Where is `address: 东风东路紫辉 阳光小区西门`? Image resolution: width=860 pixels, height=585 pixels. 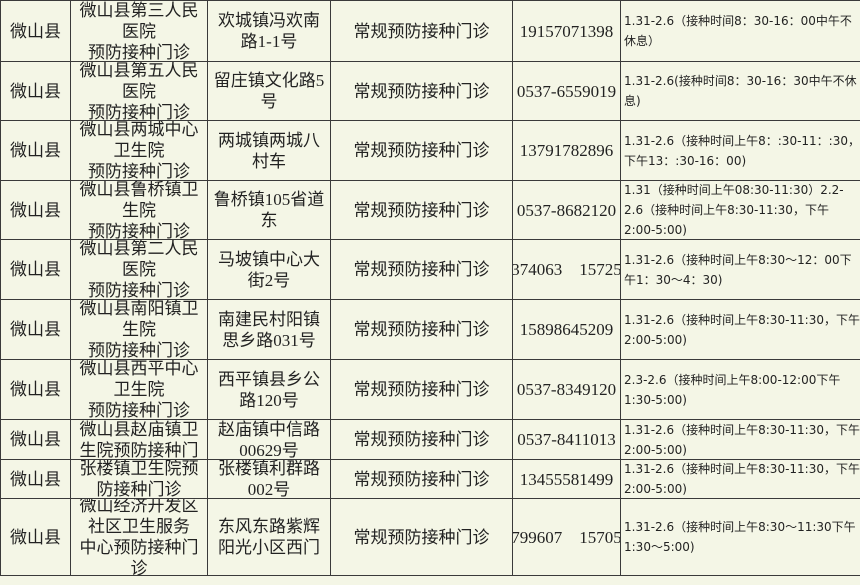 address: 东风东路紫辉 阳光小区西门 is located at coordinates (269, 537).